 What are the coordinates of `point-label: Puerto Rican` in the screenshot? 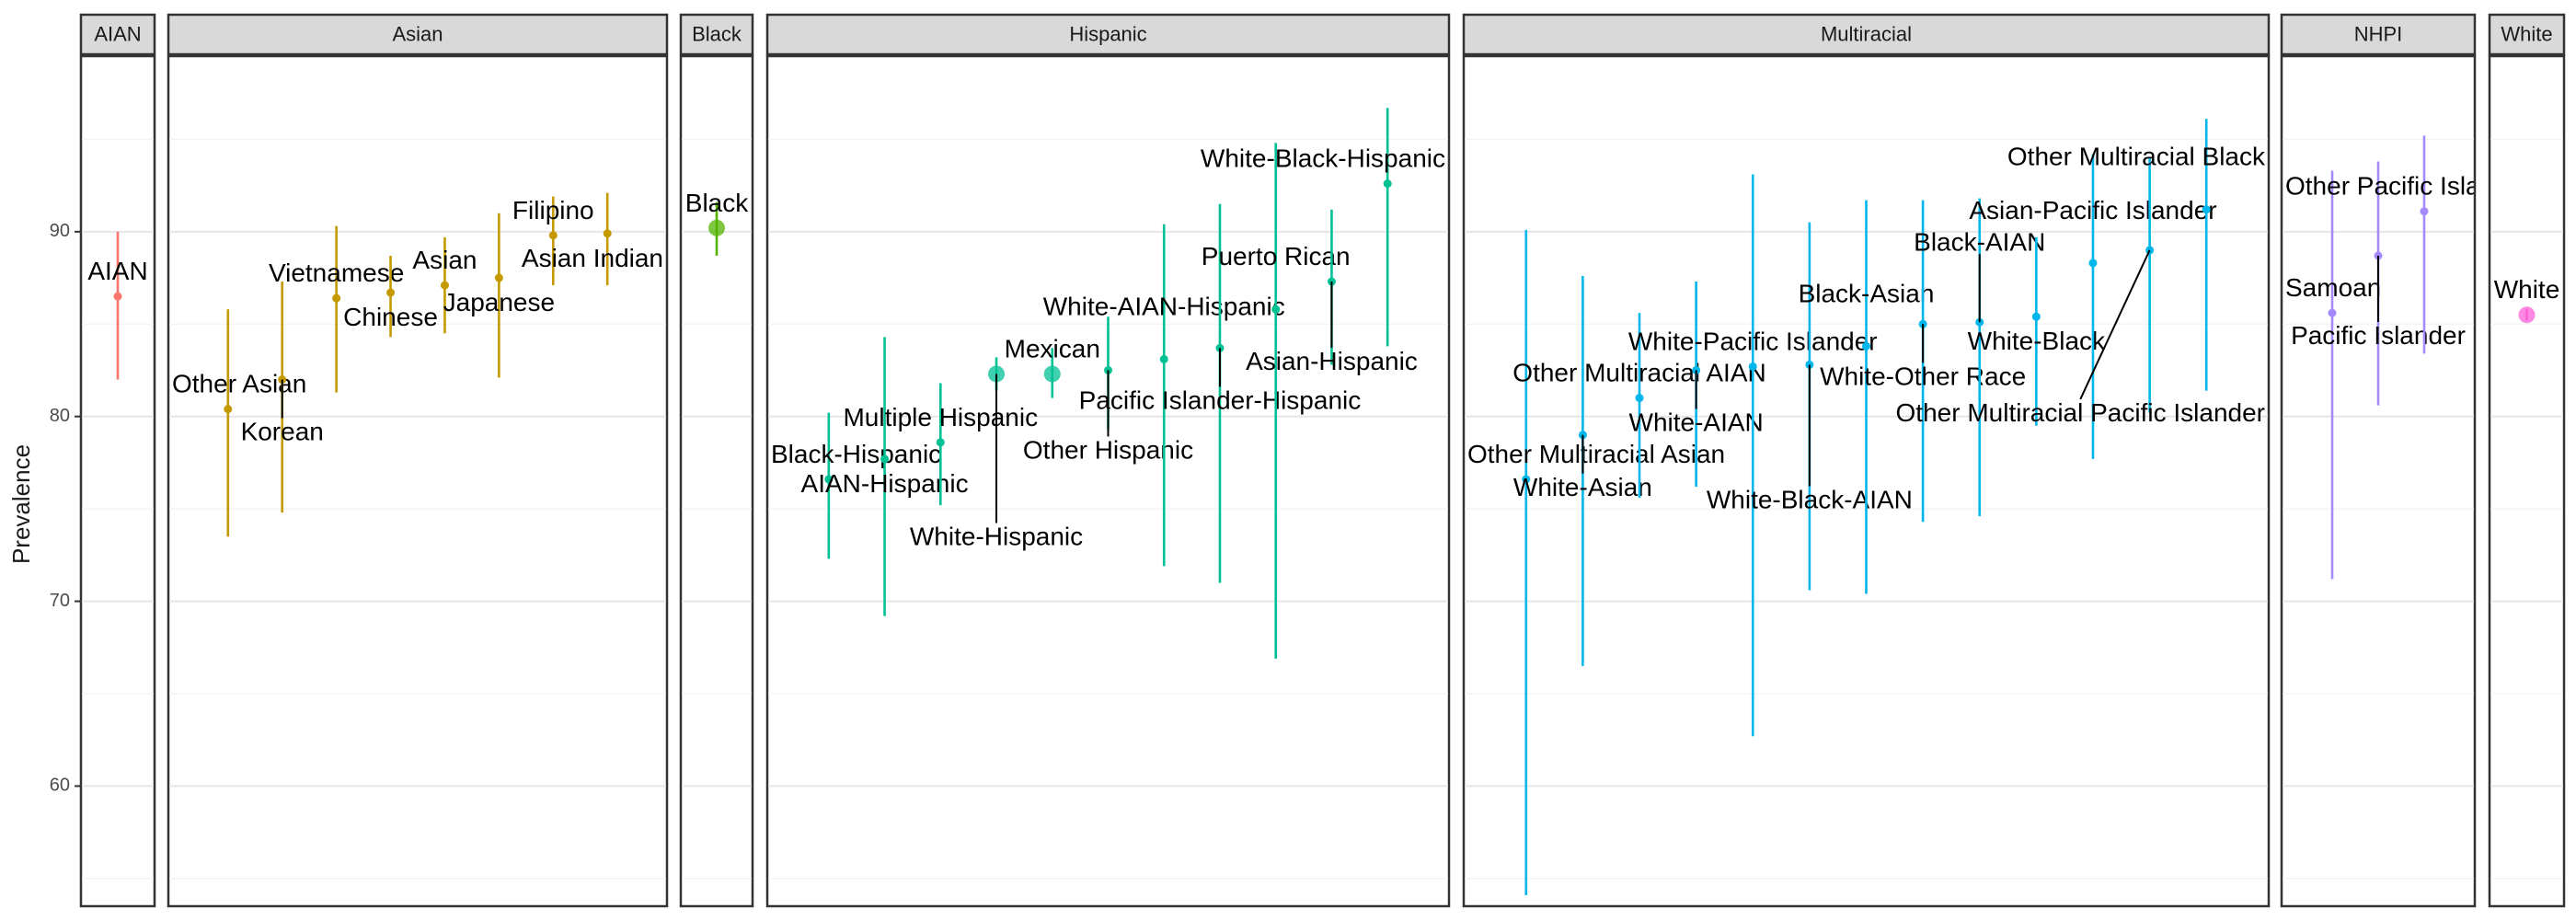 It's located at (1276, 256).